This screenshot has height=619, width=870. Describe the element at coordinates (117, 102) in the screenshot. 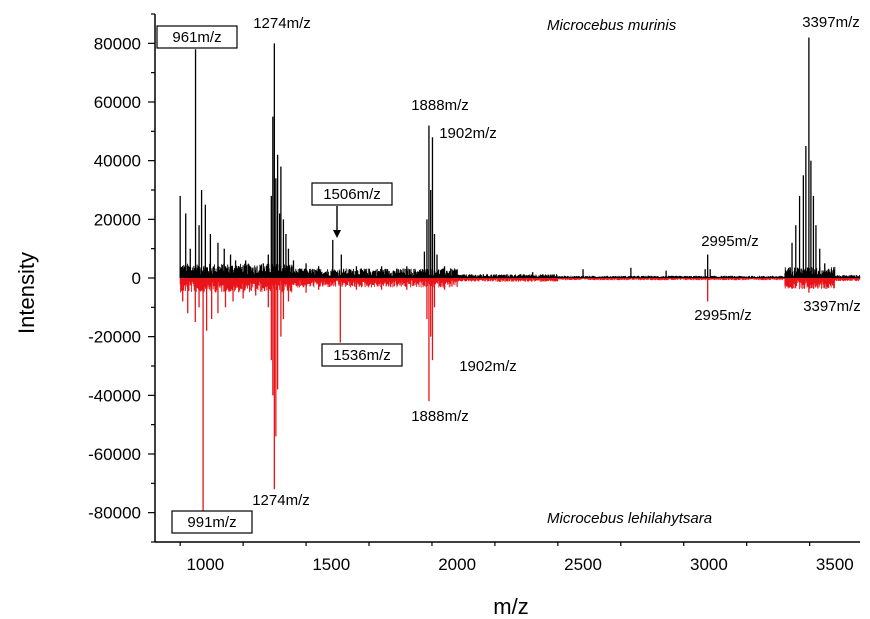

I see `y-tick-label: 60000` at that location.